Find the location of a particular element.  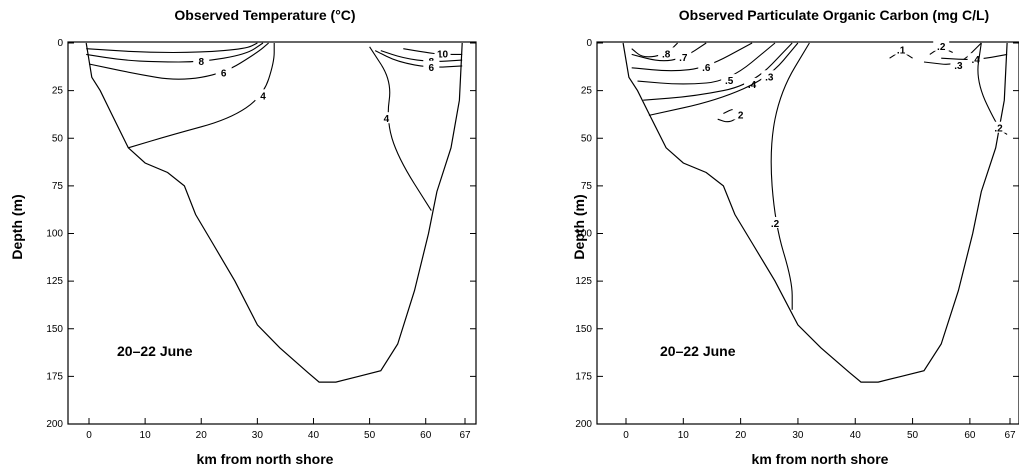

contour-label: 10 is located at coordinates (443, 54).